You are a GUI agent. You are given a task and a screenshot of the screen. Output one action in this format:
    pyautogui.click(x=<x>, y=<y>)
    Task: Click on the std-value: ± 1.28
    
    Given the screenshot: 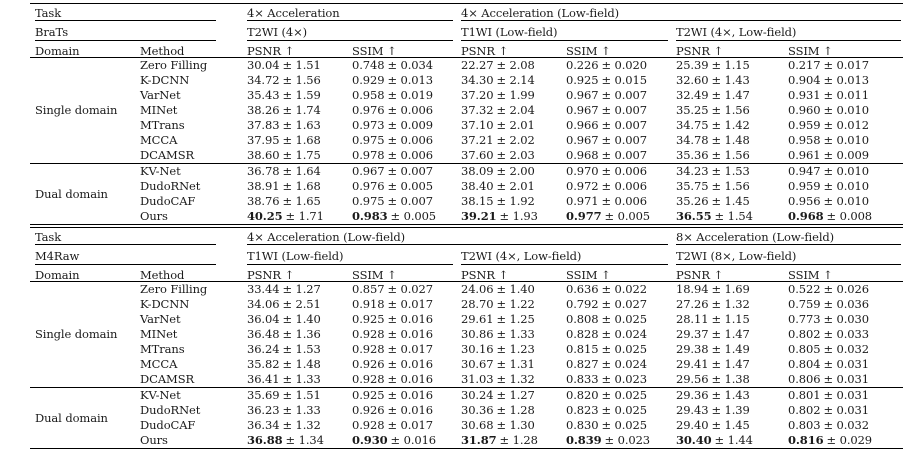 What is the action you would take?
    pyautogui.click(x=515, y=410)
    